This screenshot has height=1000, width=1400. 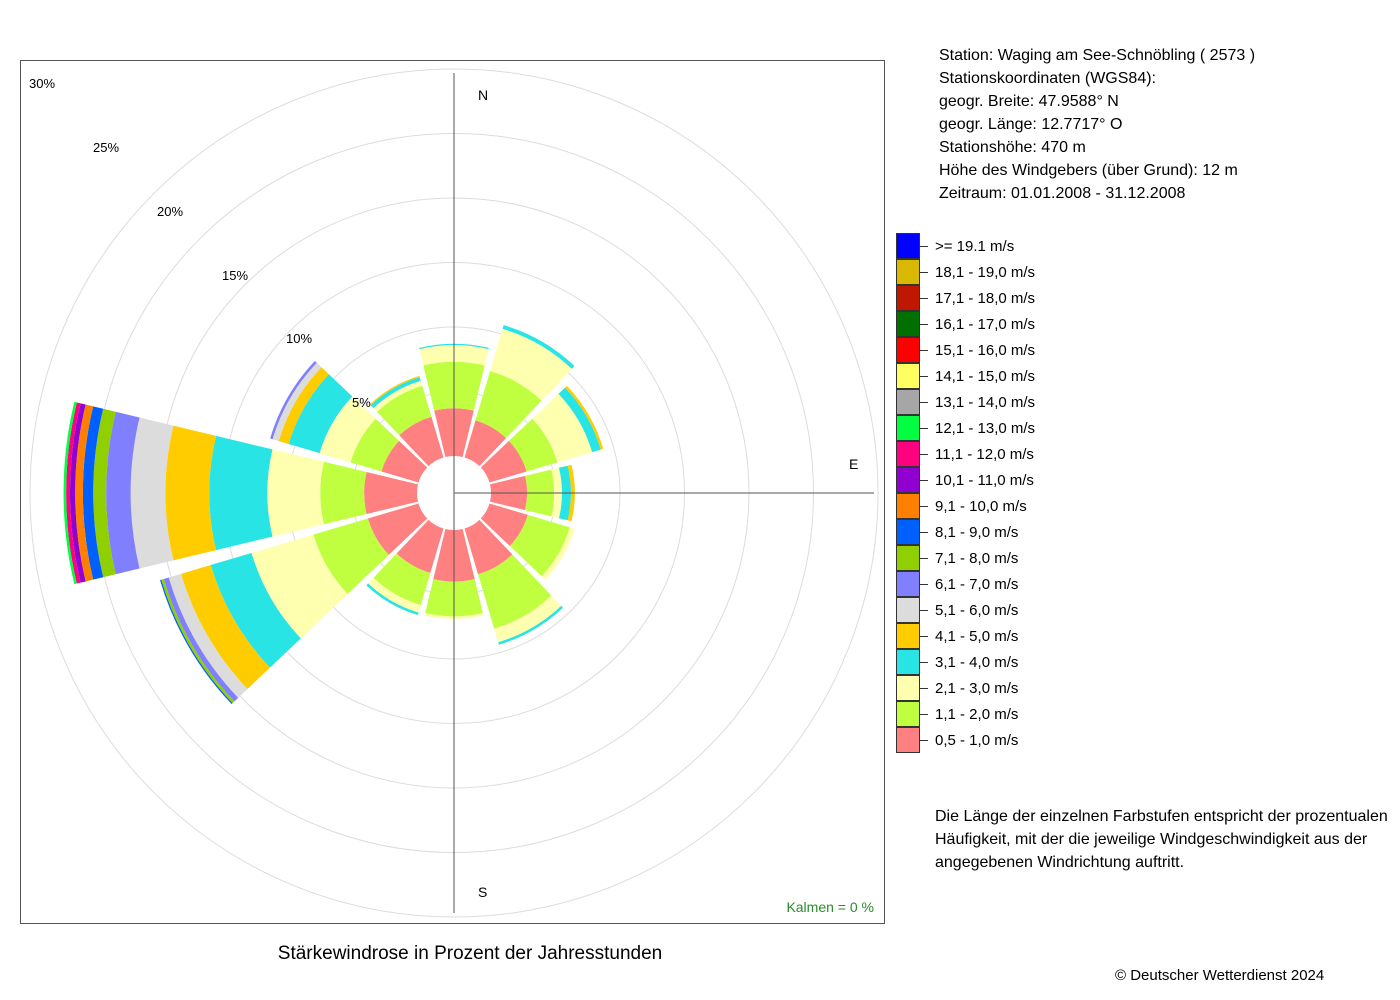 What do you see at coordinates (1026, 246) in the screenshot?
I see `legend-item: >= 19.1 m/s` at bounding box center [1026, 246].